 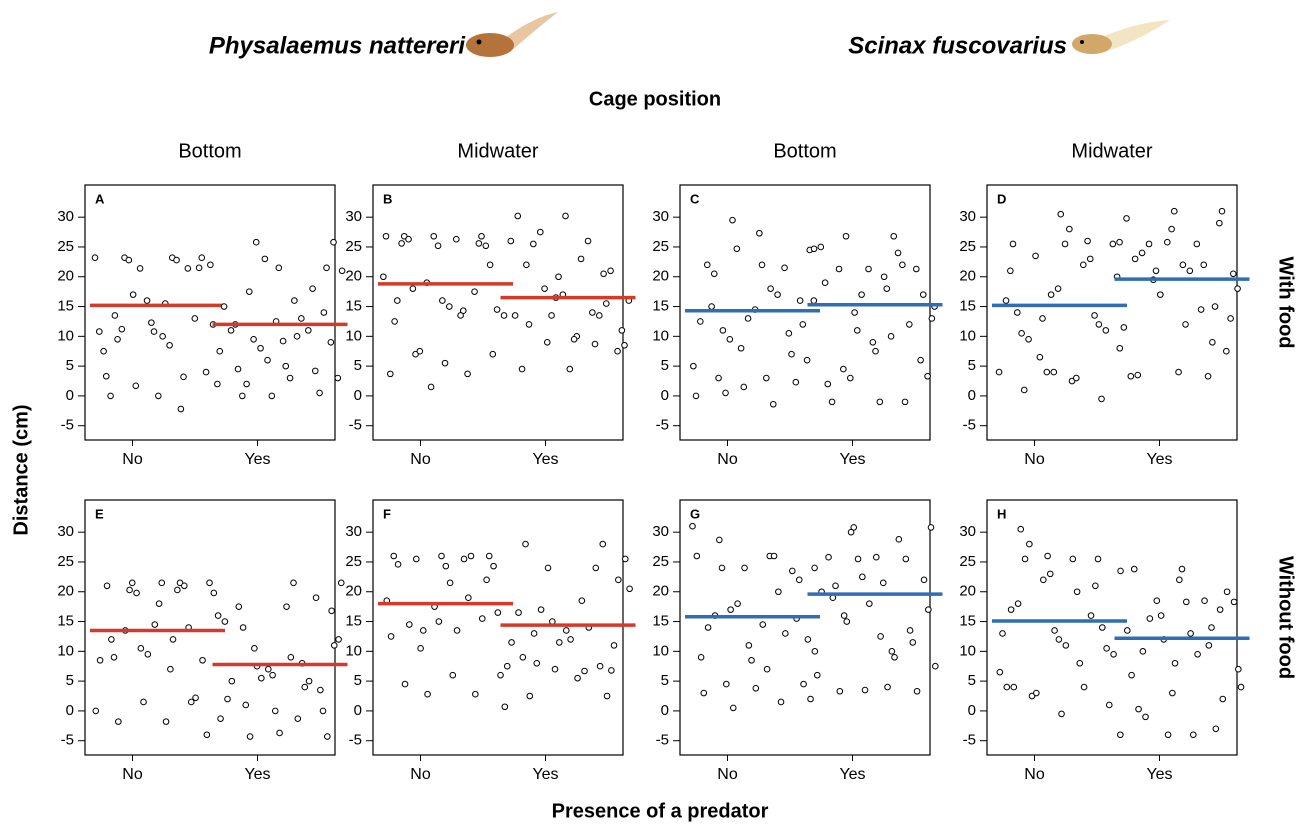 I want to click on y-tick-label: 0, so click(x=70, y=710).